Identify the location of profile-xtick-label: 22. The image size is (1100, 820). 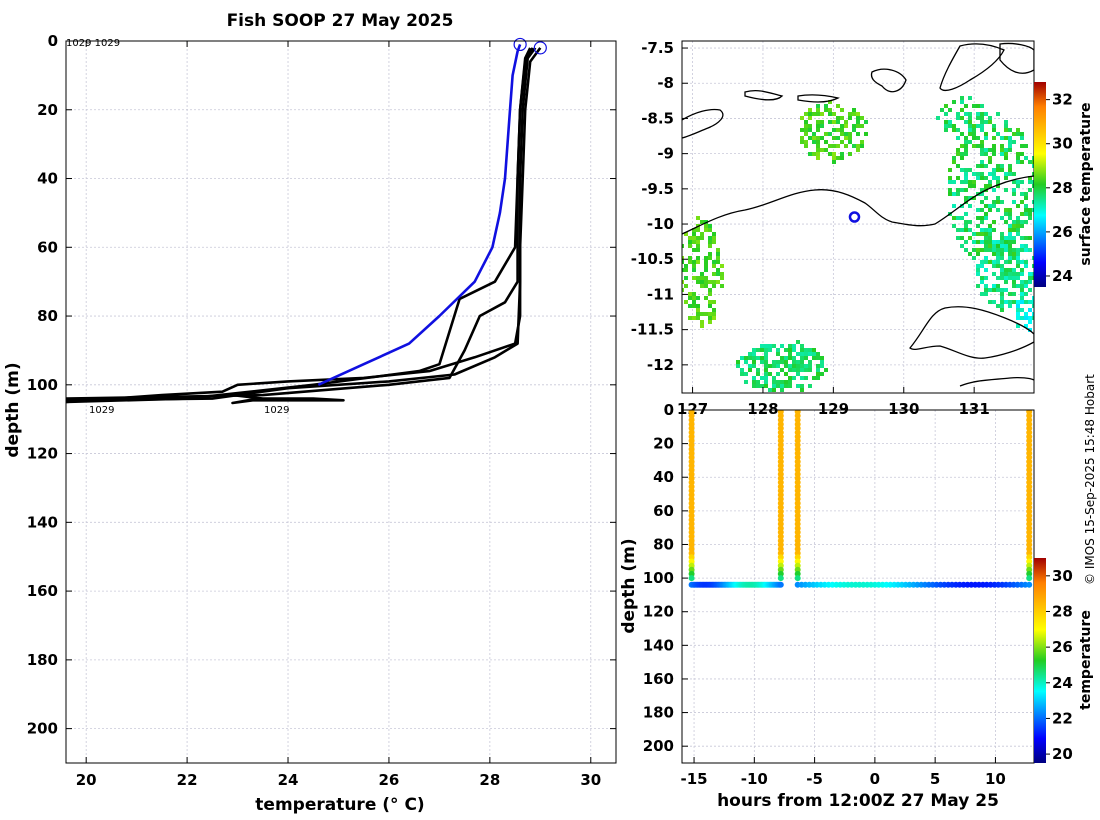
(187, 780).